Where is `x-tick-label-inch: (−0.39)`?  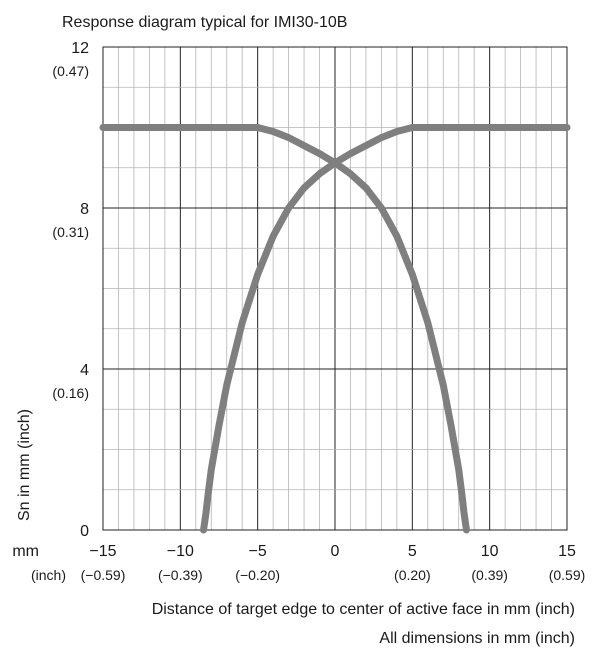 x-tick-label-inch: (−0.39) is located at coordinates (180, 575).